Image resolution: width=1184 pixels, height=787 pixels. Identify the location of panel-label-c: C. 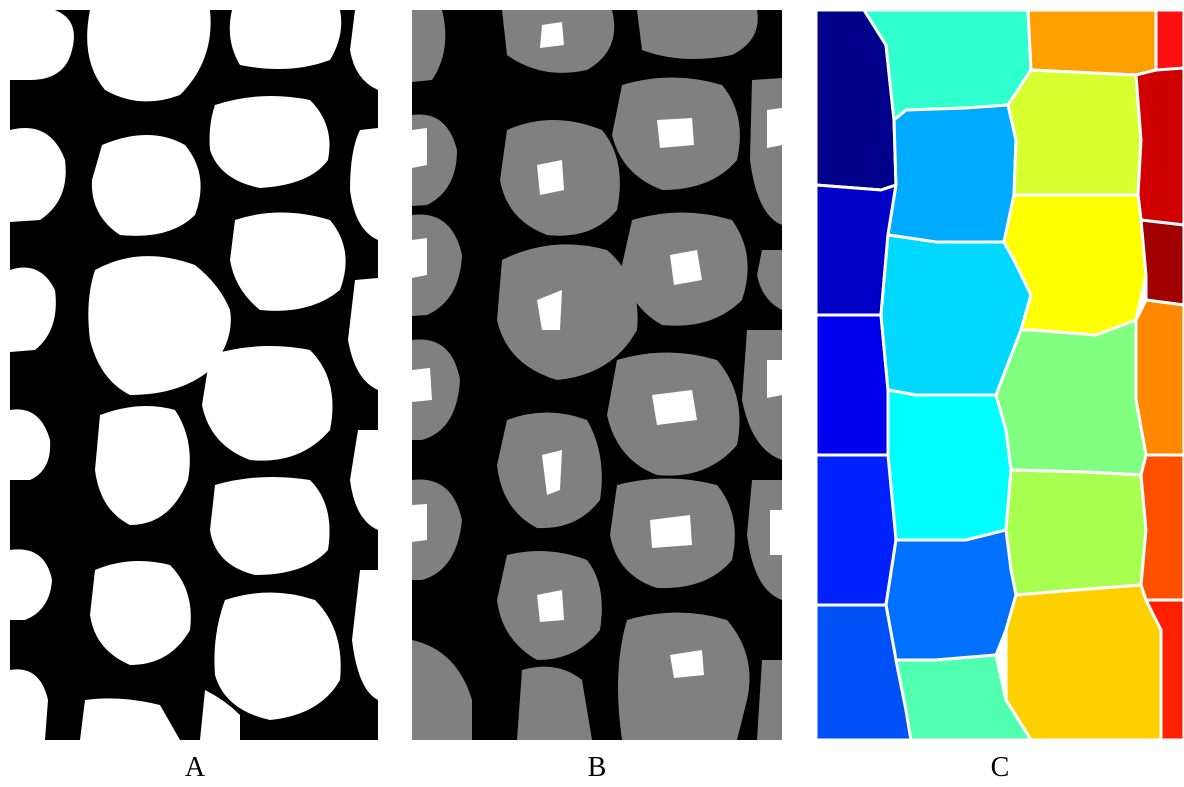
(1000, 767).